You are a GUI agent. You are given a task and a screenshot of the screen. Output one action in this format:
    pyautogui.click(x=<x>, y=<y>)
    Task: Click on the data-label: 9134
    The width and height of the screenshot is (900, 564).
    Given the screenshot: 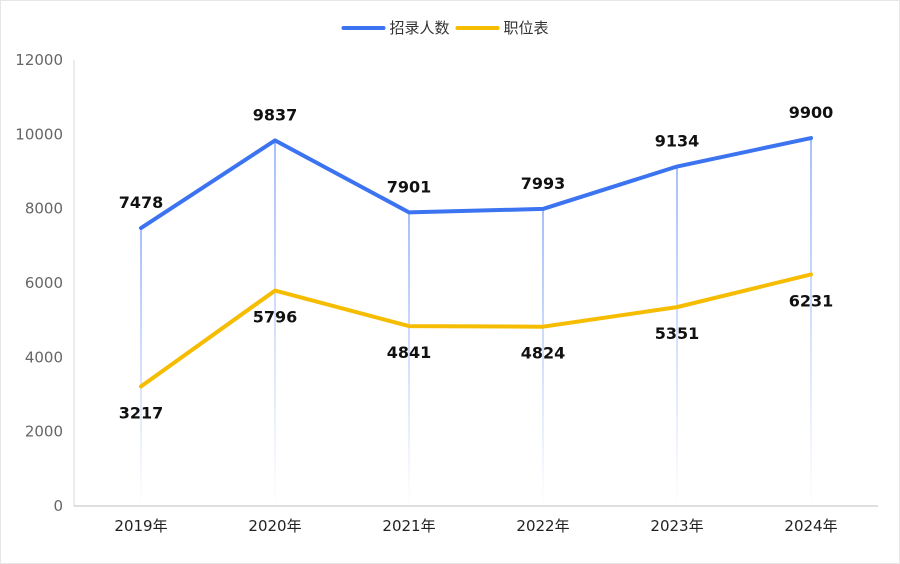 What is the action you would take?
    pyautogui.click(x=677, y=141)
    